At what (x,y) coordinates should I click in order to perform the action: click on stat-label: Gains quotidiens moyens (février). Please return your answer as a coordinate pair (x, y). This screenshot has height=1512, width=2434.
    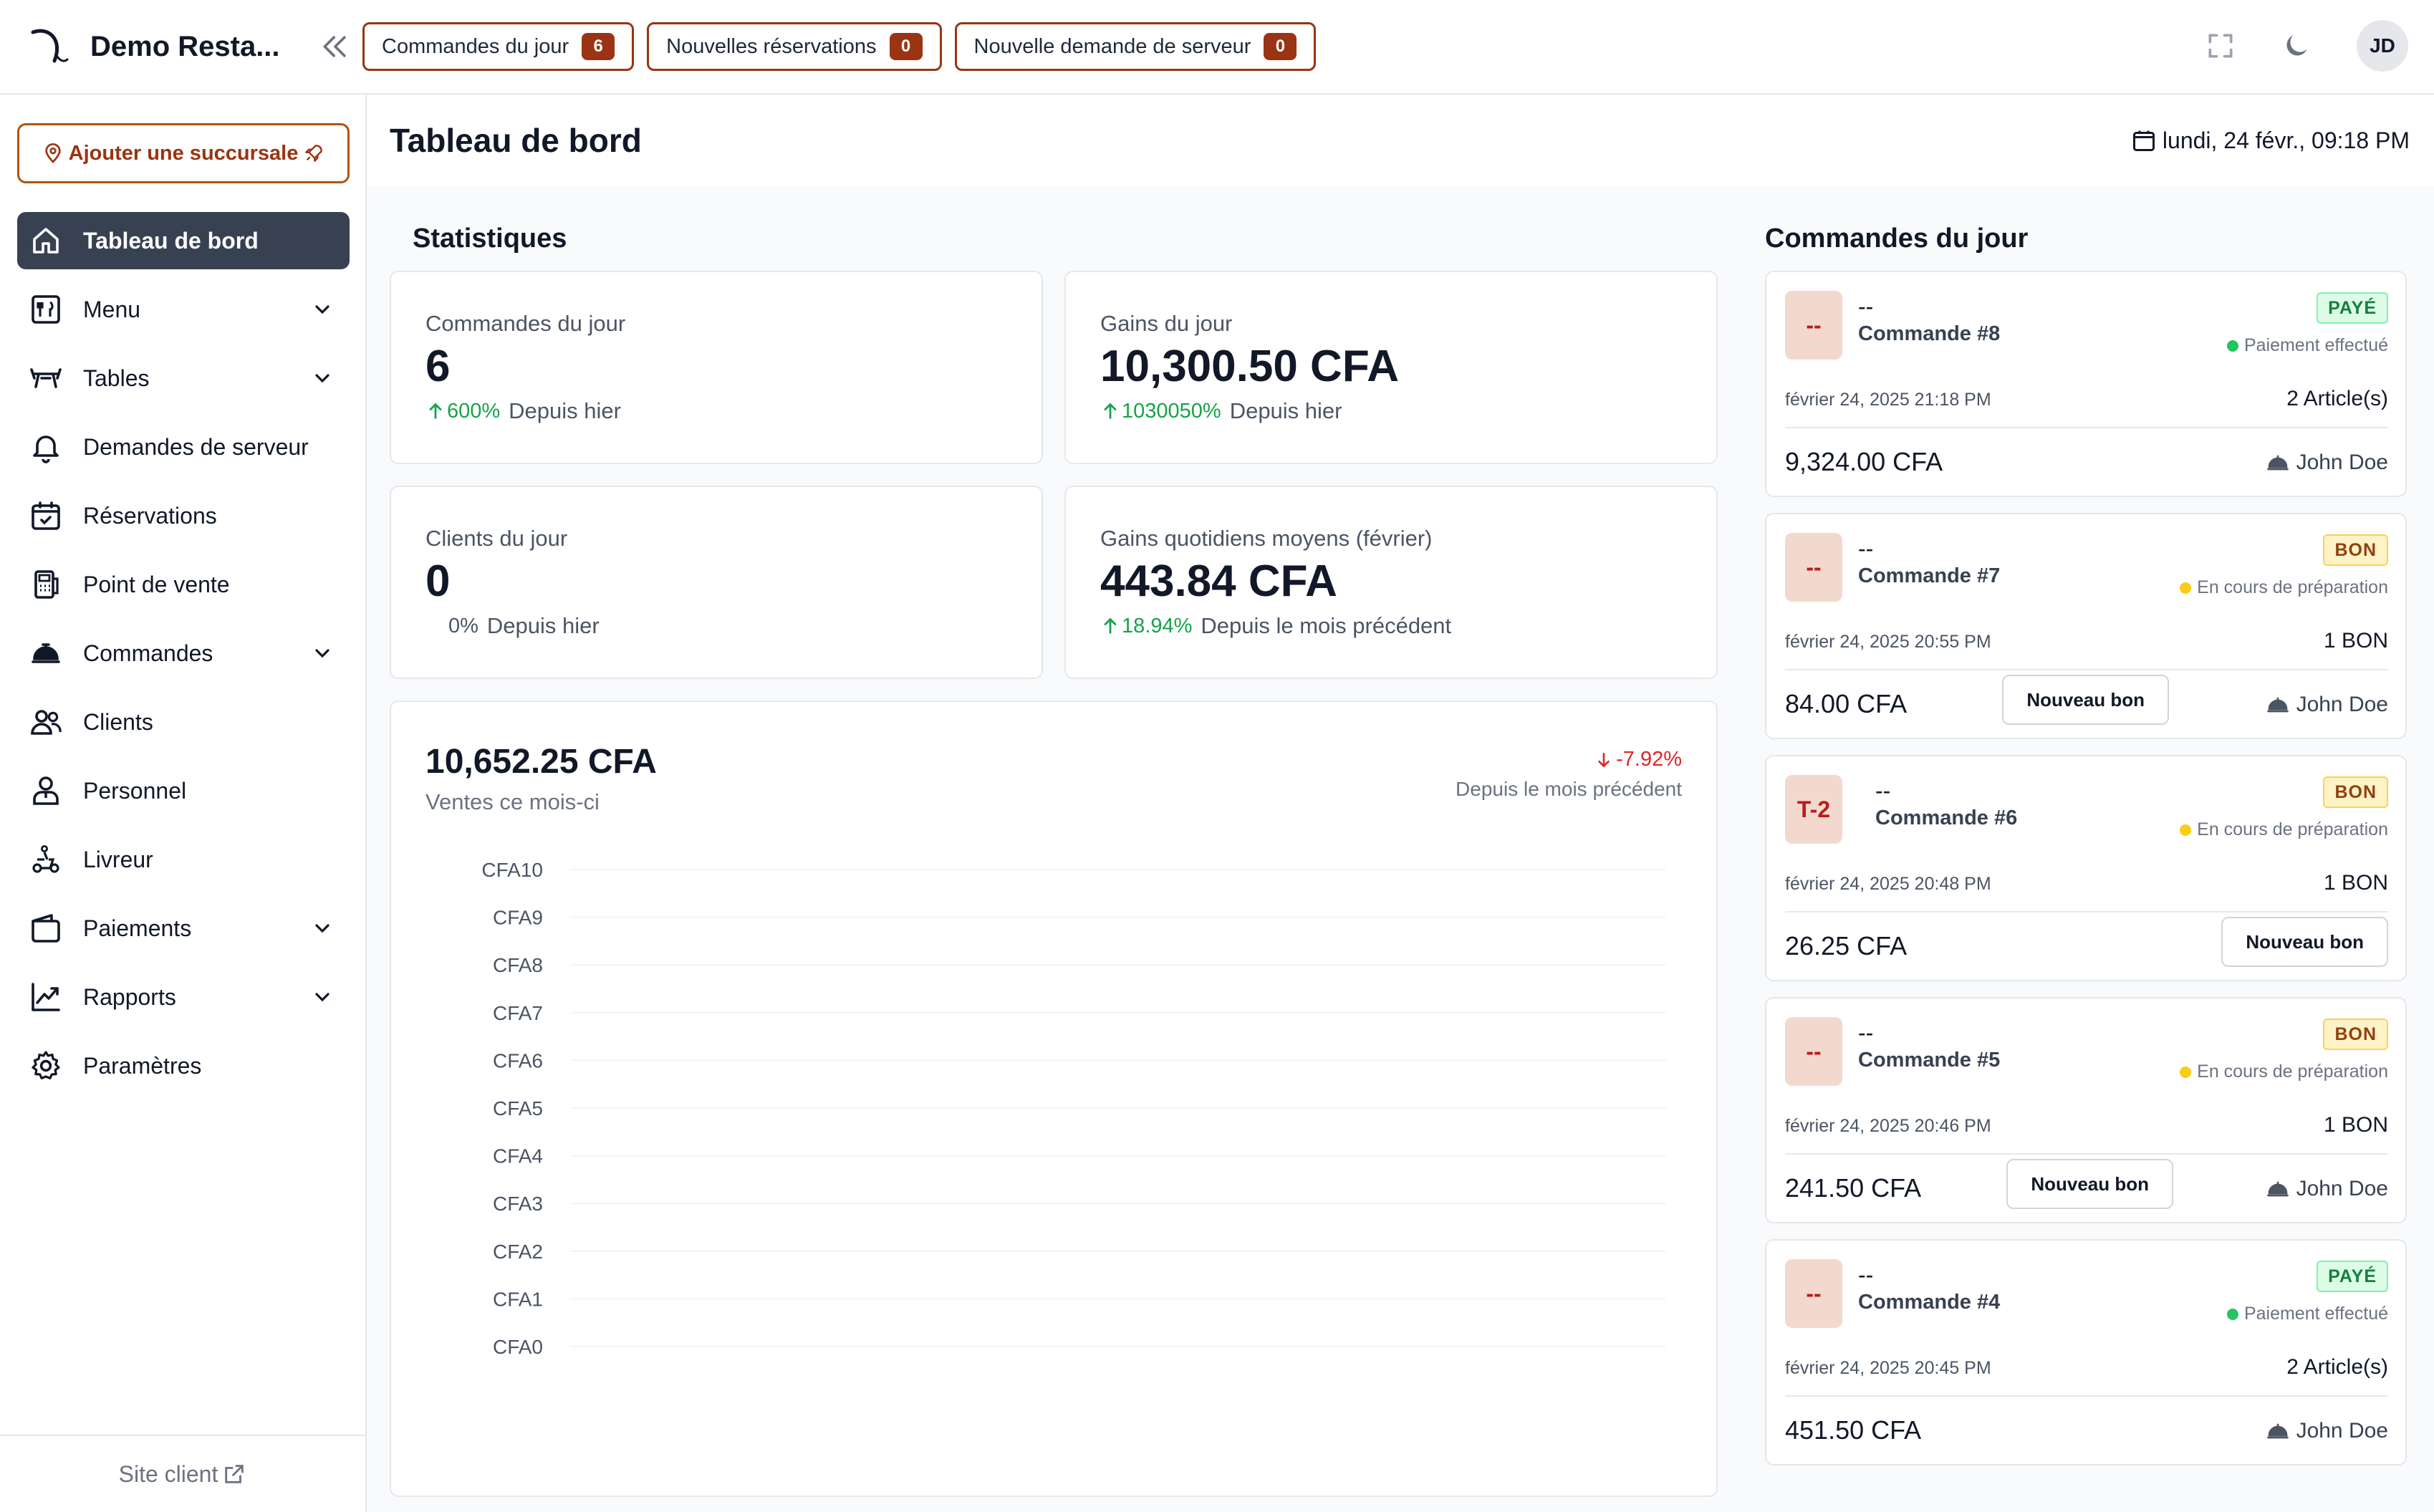
    Looking at the image, I should click on (1267, 538).